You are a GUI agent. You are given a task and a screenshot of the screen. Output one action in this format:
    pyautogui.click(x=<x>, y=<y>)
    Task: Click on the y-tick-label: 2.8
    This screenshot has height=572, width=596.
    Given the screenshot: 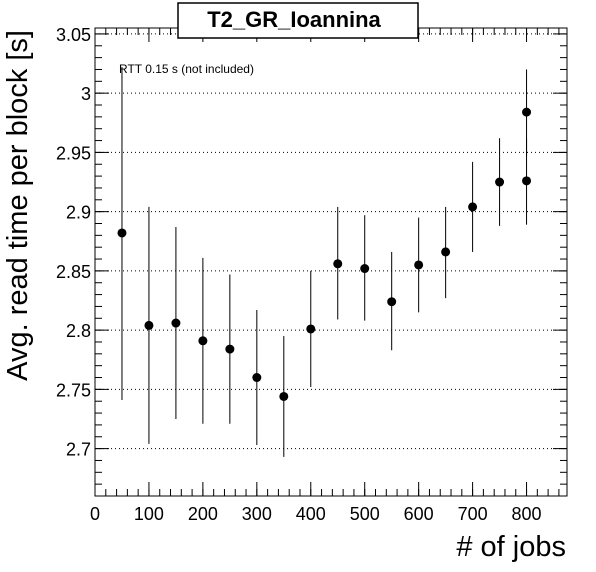 What is the action you would take?
    pyautogui.click(x=78, y=331)
    